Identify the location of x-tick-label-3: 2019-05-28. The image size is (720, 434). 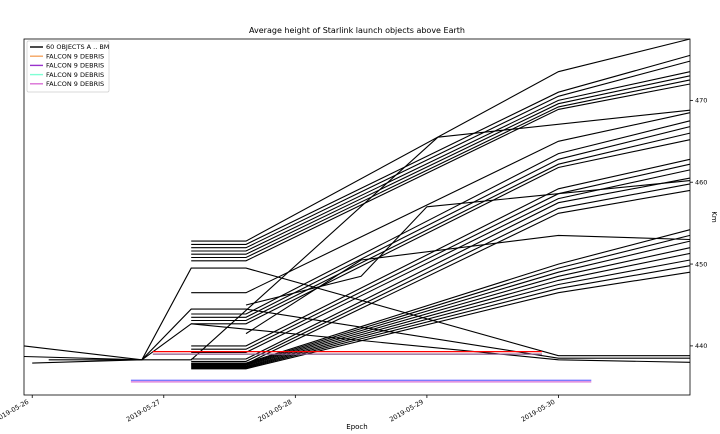
(275, 411).